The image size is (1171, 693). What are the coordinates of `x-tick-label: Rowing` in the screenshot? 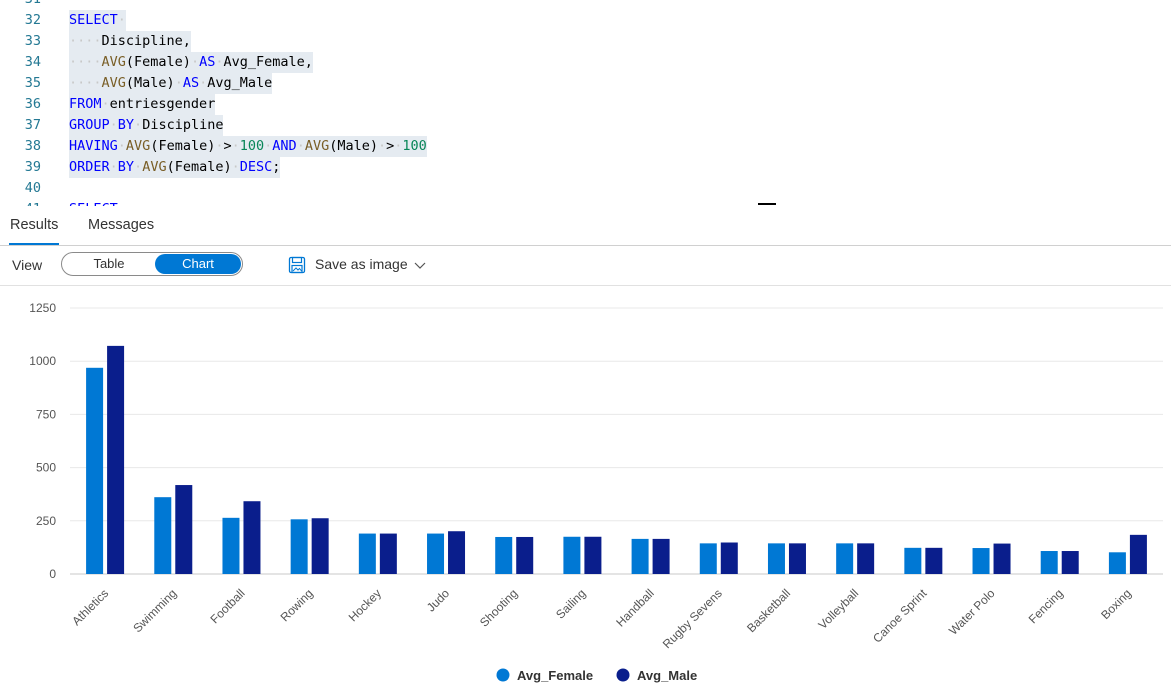 It's located at (297, 605).